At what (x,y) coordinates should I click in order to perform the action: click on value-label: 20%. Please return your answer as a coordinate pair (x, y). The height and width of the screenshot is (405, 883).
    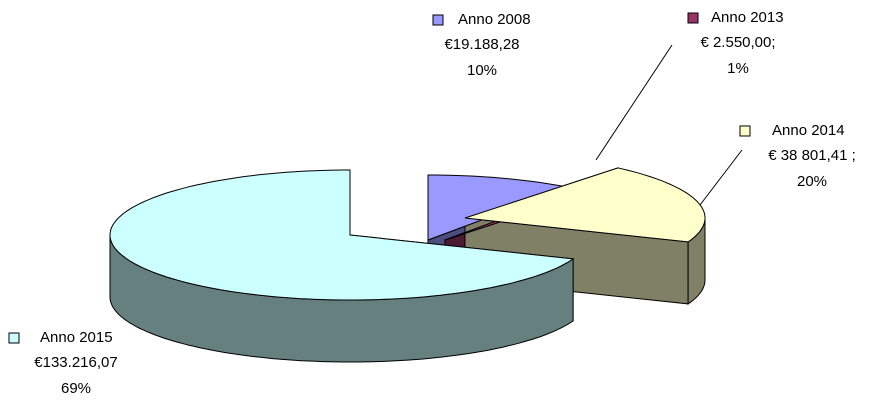
    Looking at the image, I should click on (812, 181).